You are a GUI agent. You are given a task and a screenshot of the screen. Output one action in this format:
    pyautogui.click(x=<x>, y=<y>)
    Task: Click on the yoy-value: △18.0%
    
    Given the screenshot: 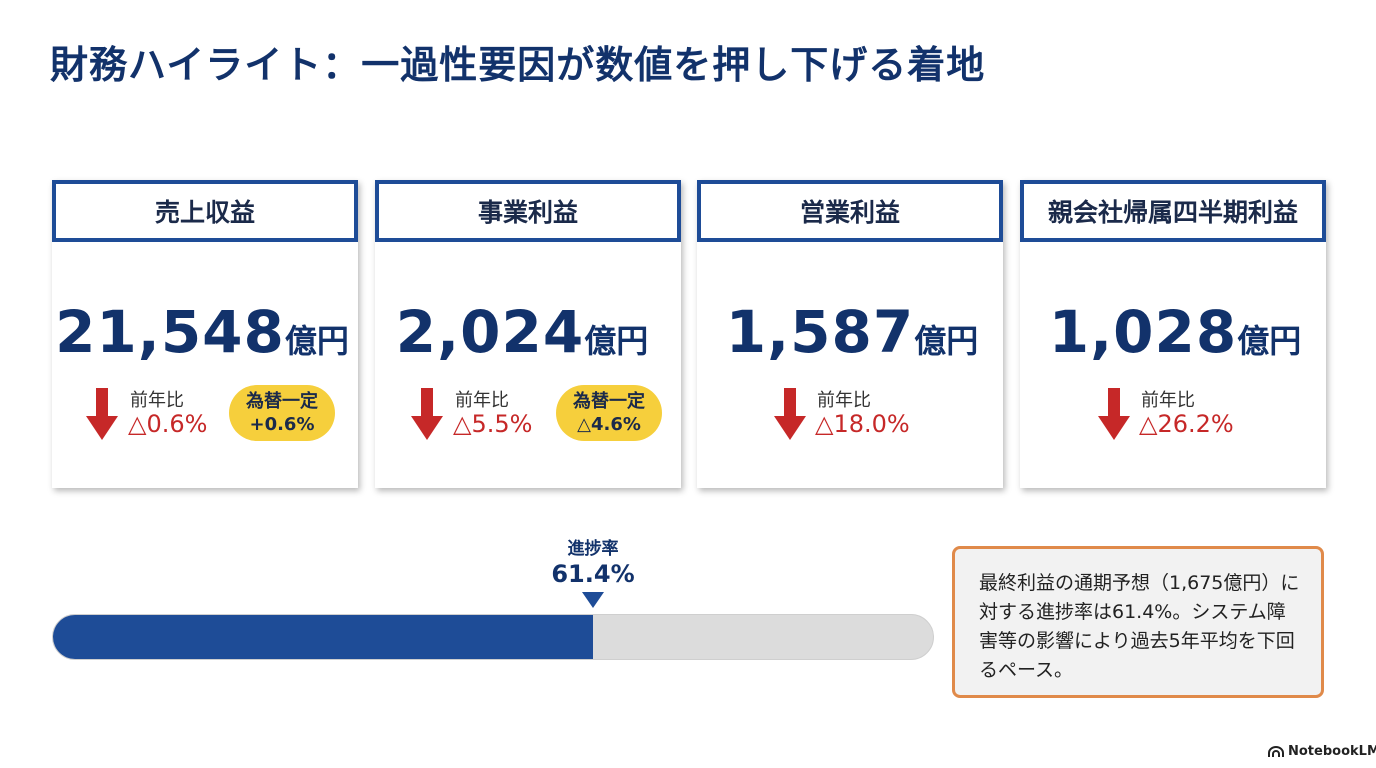 What is the action you would take?
    pyautogui.click(x=862, y=424)
    